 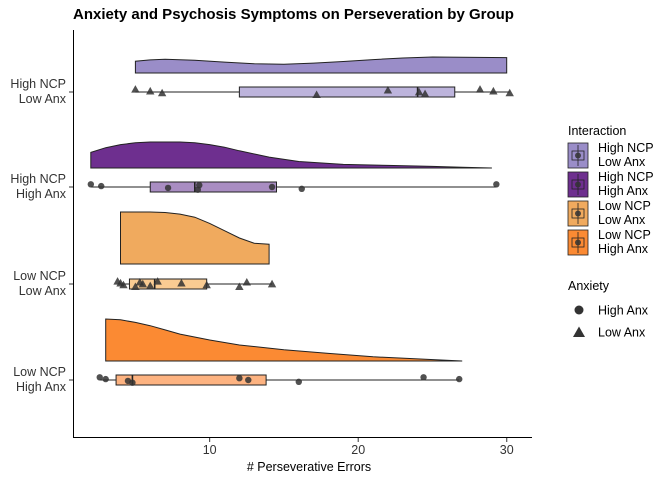 I want to click on y-tick-label-low_ncp_low_anx: Low NCP Low Anx, so click(x=40, y=283).